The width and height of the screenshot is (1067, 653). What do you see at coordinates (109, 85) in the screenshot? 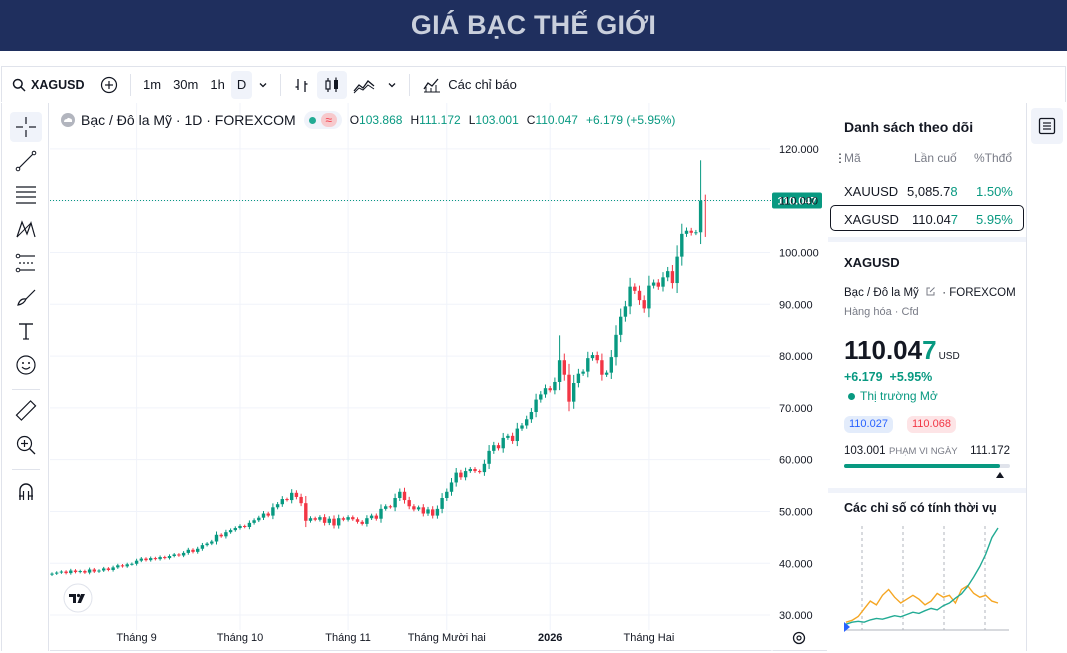
I see `compare-symbol-button` at bounding box center [109, 85].